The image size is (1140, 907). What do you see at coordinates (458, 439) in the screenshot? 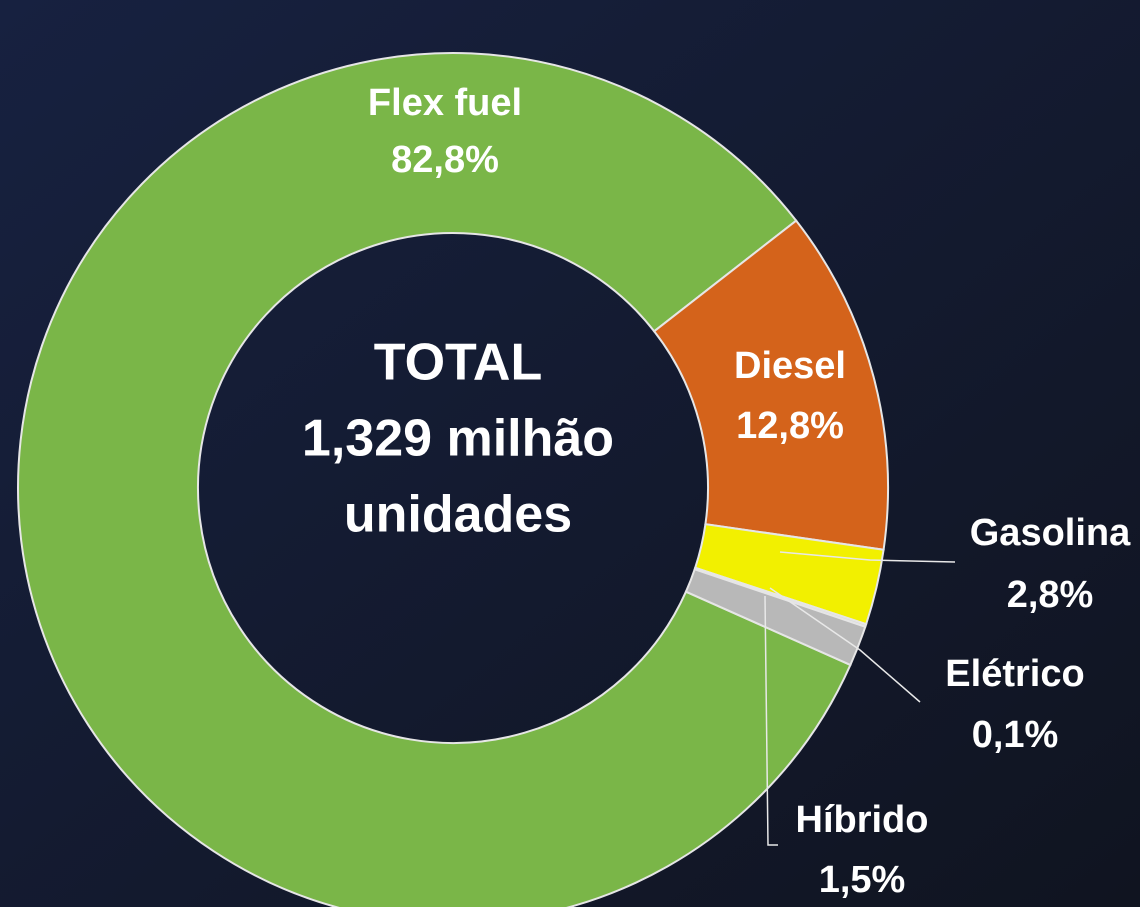
I see `center-text: 1,329 milhão` at bounding box center [458, 439].